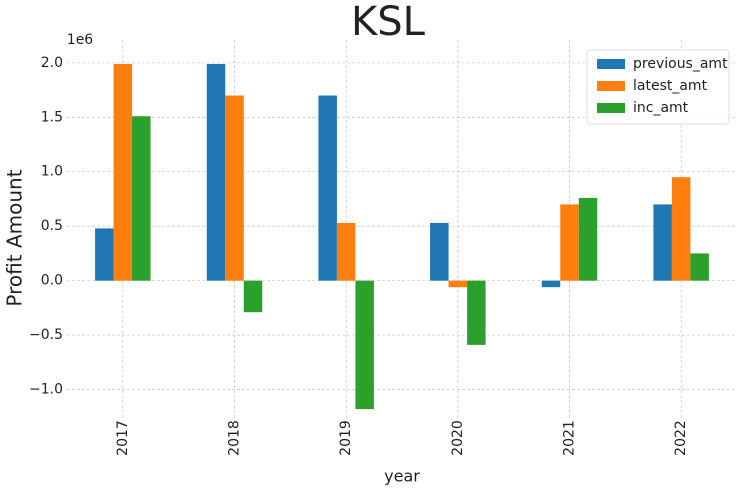  Describe the element at coordinates (52, 281) in the screenshot. I see `y-tick-label: 0.0` at that location.